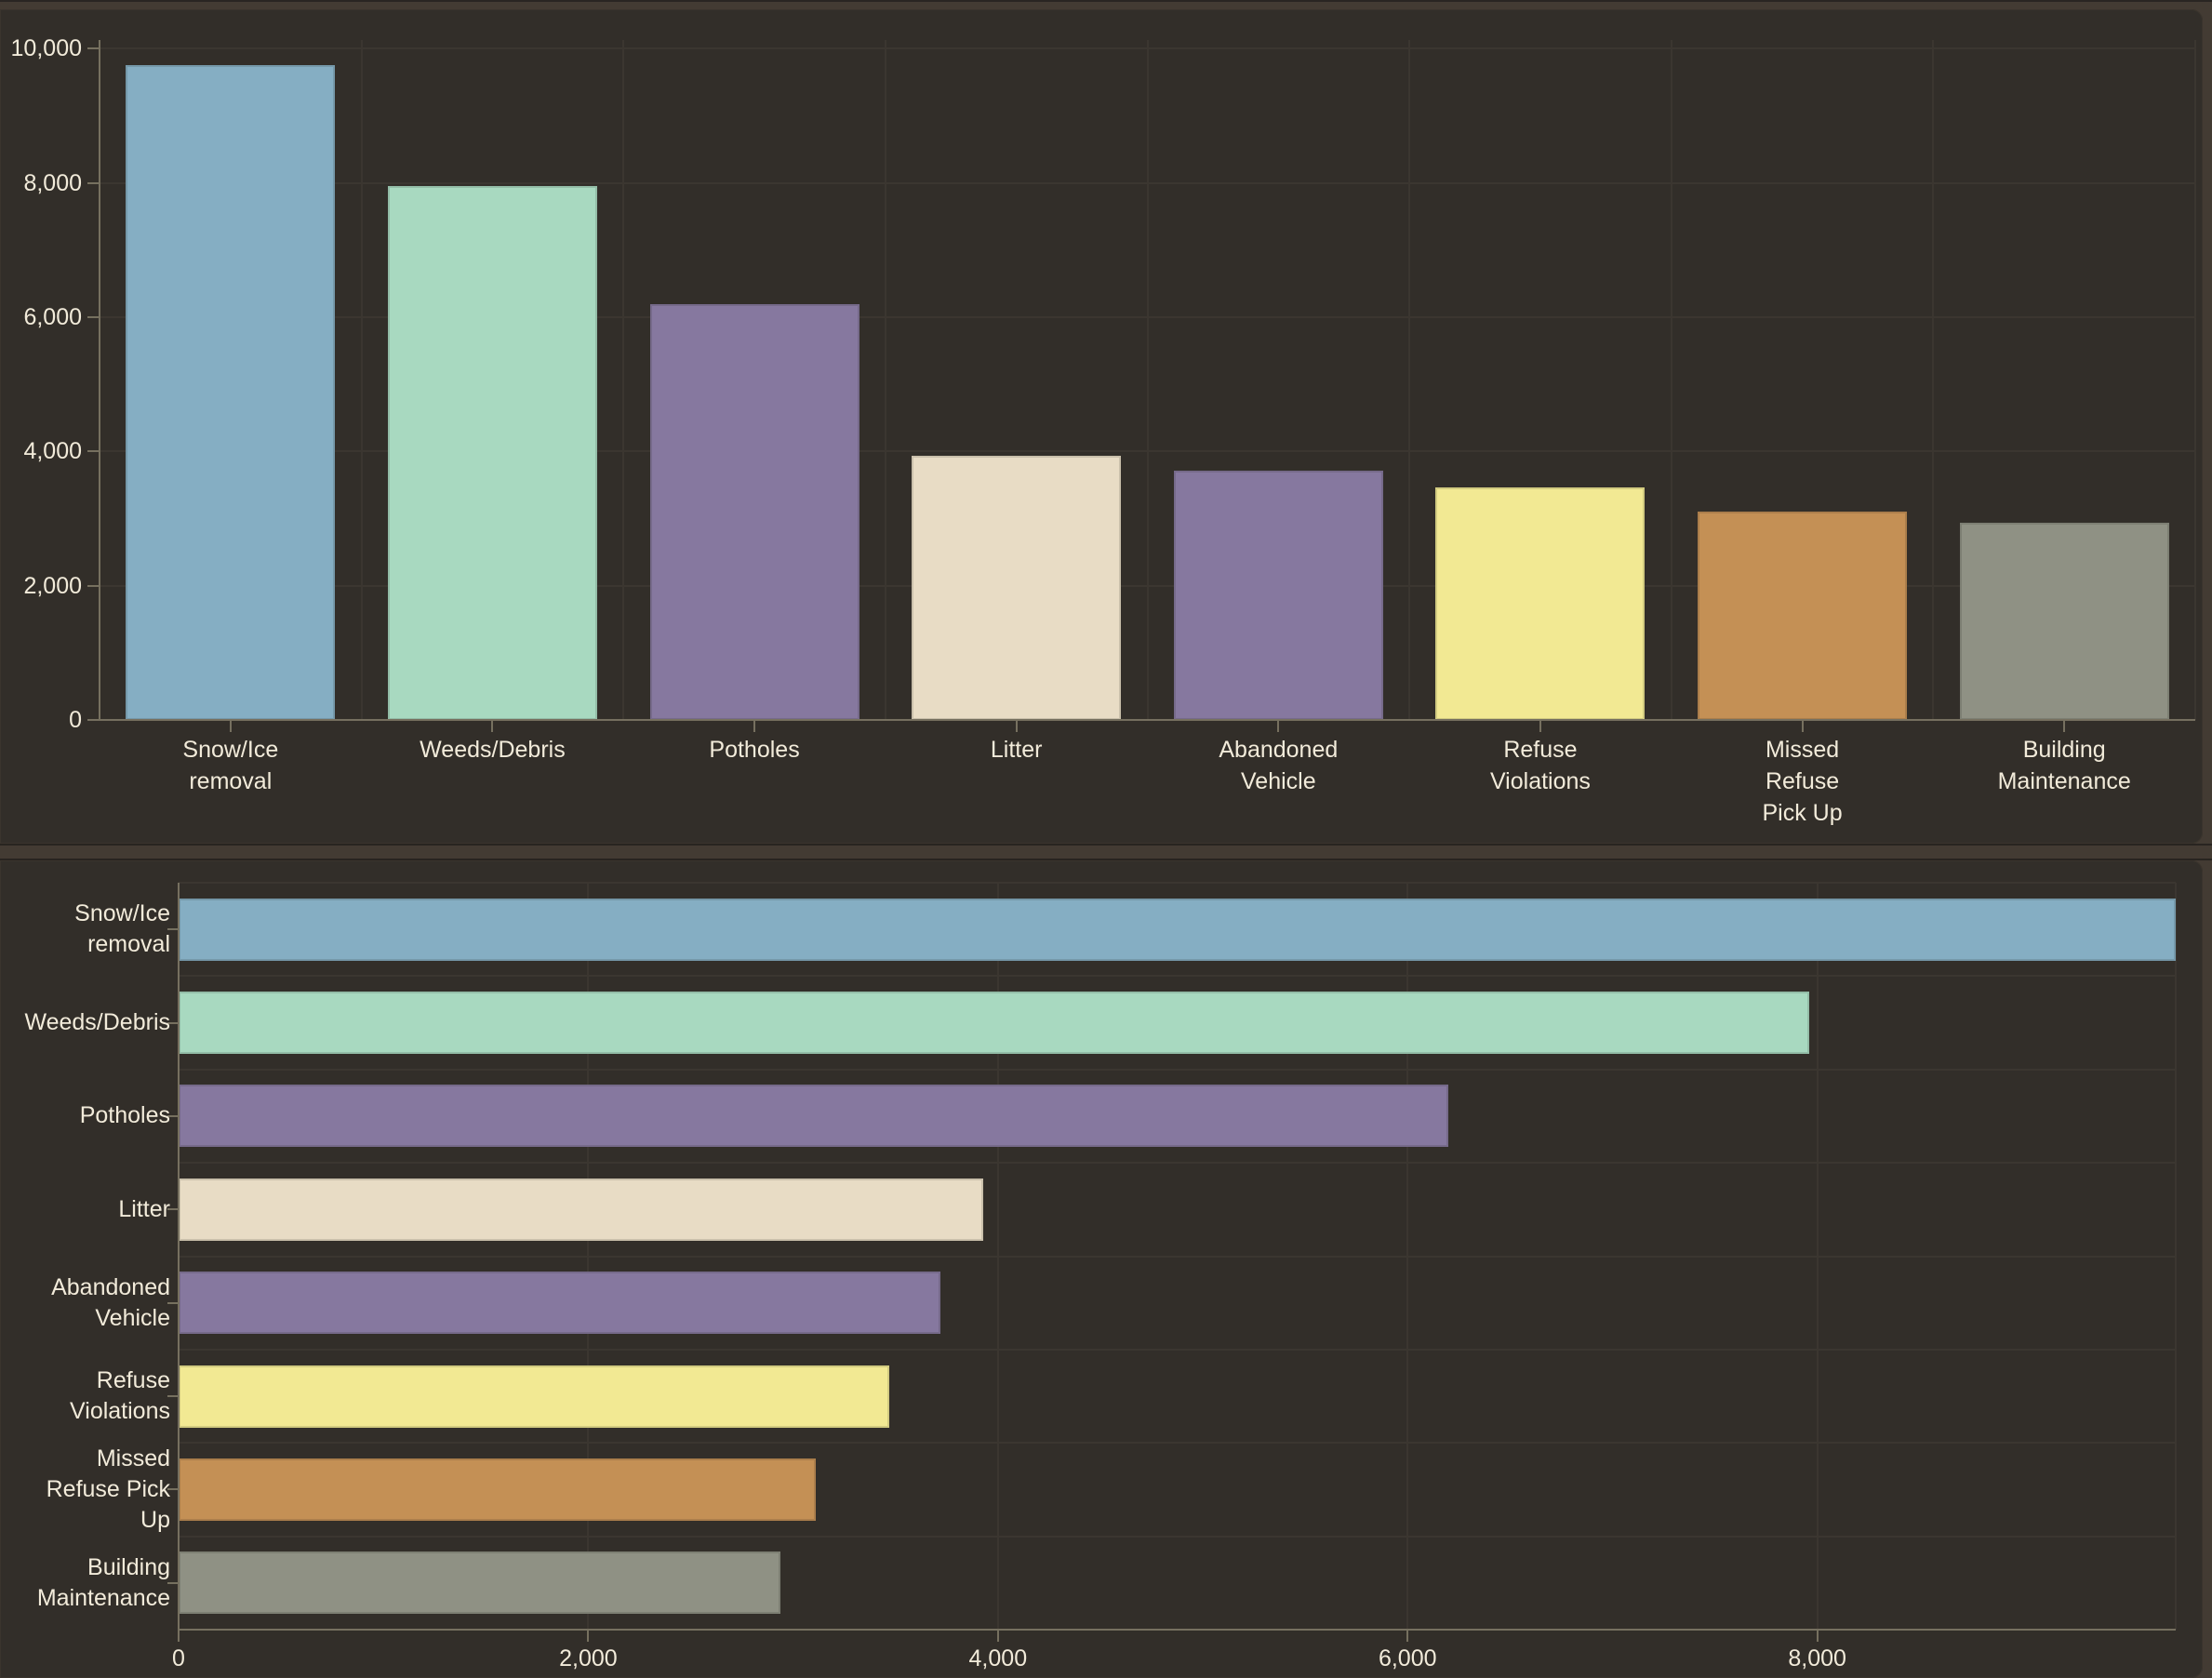  I want to click on y-axis-line, so click(99, 380).